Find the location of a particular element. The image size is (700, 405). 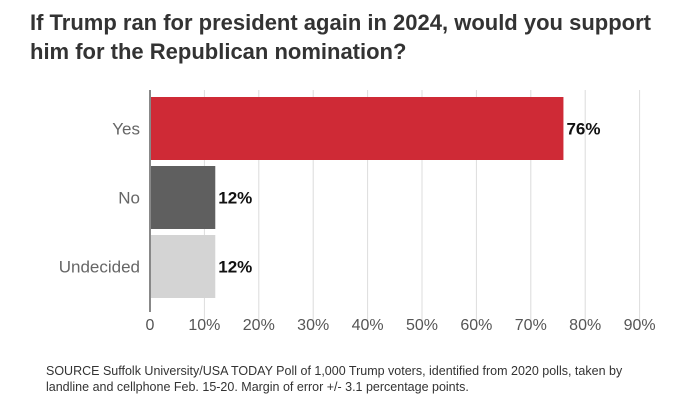

x-tick-label-20: 20% is located at coordinates (259, 325).